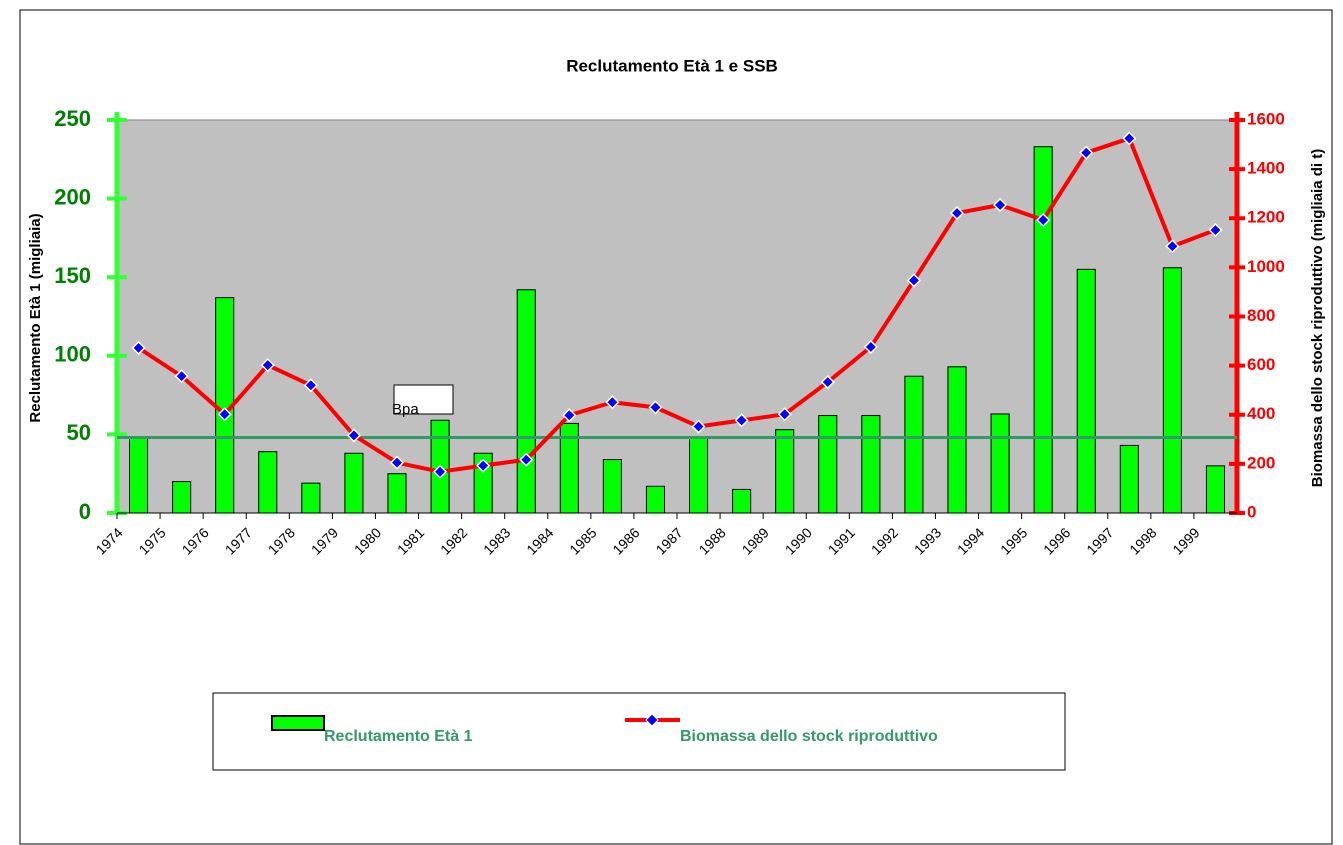  Describe the element at coordinates (1261, 364) in the screenshot. I see `y2-tick-label: 600` at that location.